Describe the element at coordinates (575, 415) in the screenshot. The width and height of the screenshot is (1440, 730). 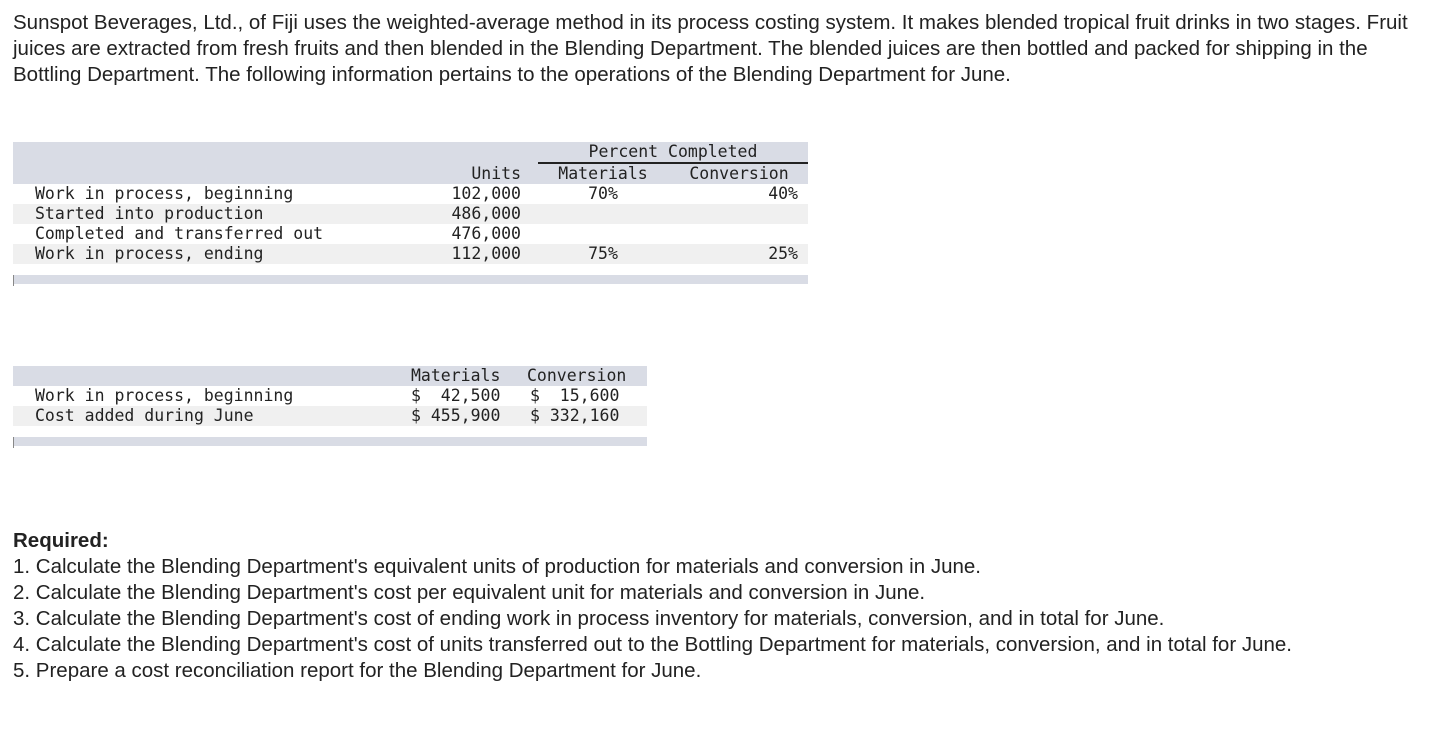
I see `row-conversion-cost: $ 332,160` at that location.